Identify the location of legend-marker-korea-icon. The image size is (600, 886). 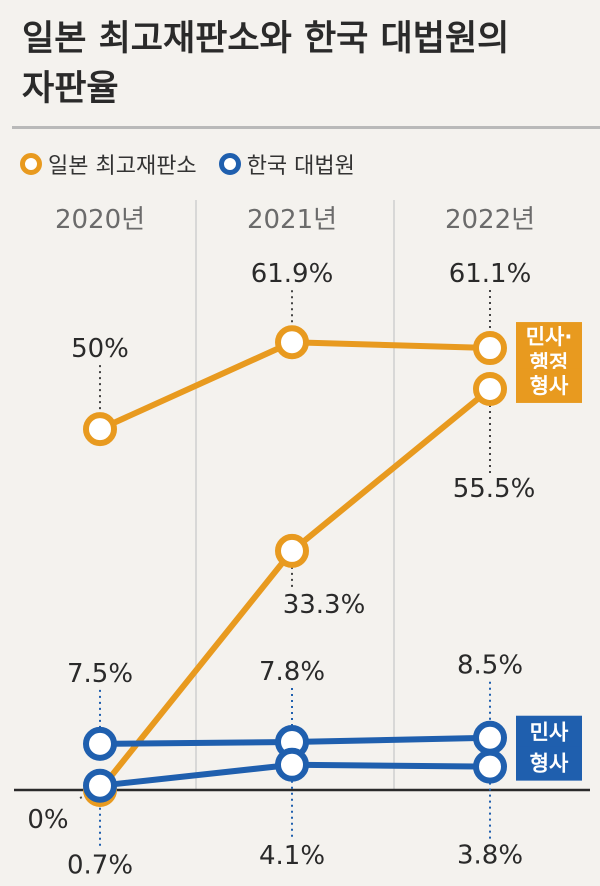
(229, 164).